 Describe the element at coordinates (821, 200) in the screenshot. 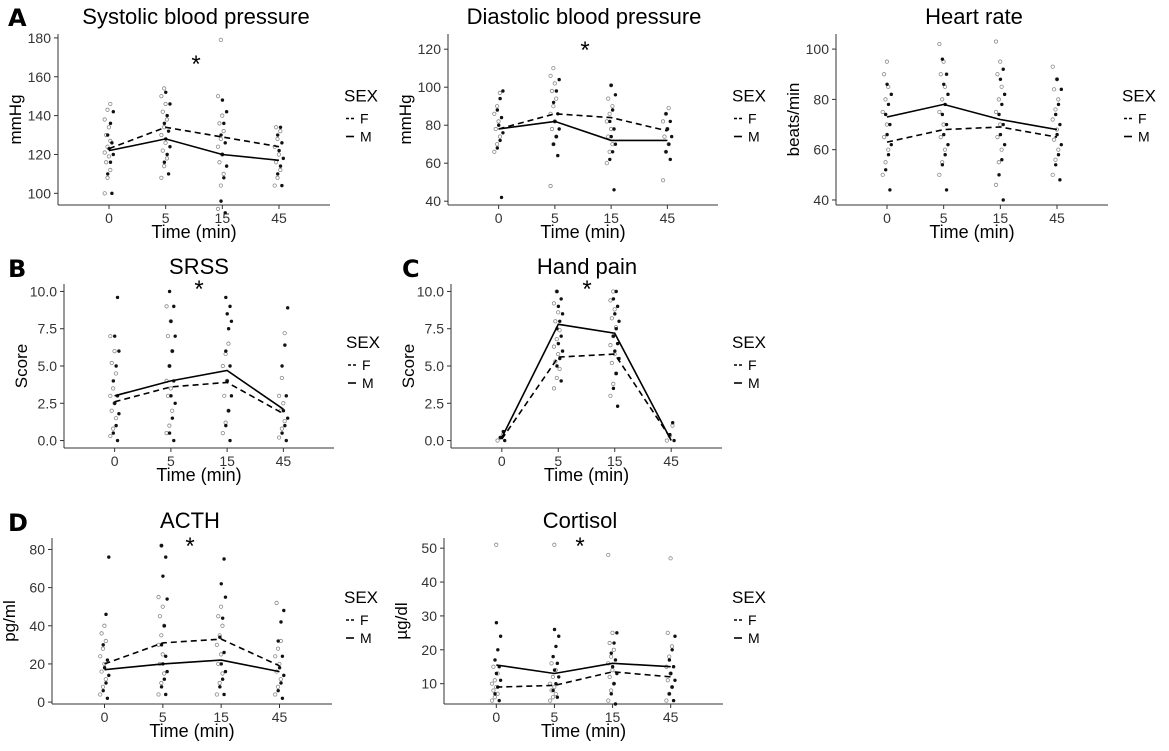

I see `y-tick-label: 40` at that location.